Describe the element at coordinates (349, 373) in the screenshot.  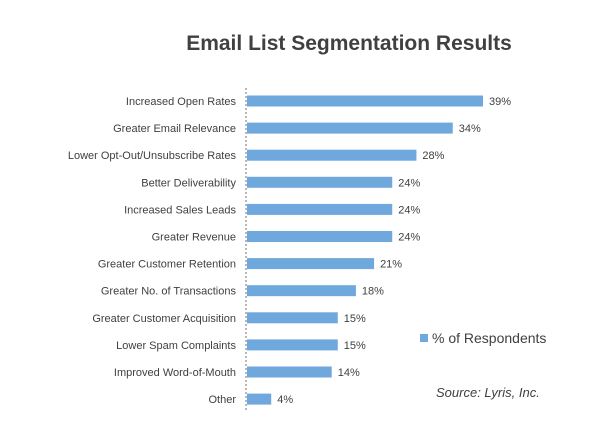
I see `data-label: 14%` at that location.